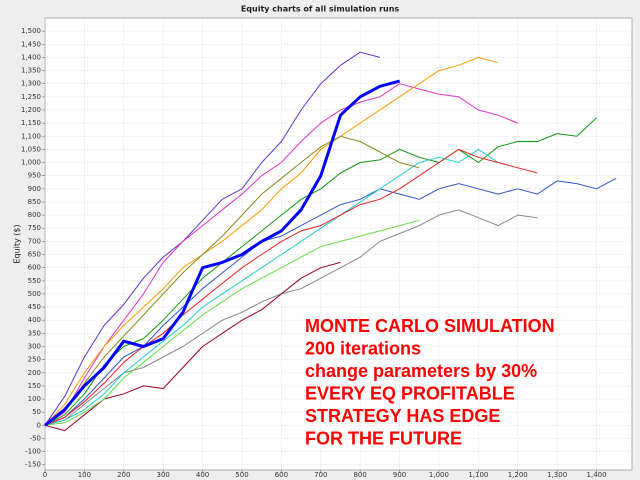  What do you see at coordinates (430, 326) in the screenshot?
I see `annotation: MONTE CARLO SIMULATION` at bounding box center [430, 326].